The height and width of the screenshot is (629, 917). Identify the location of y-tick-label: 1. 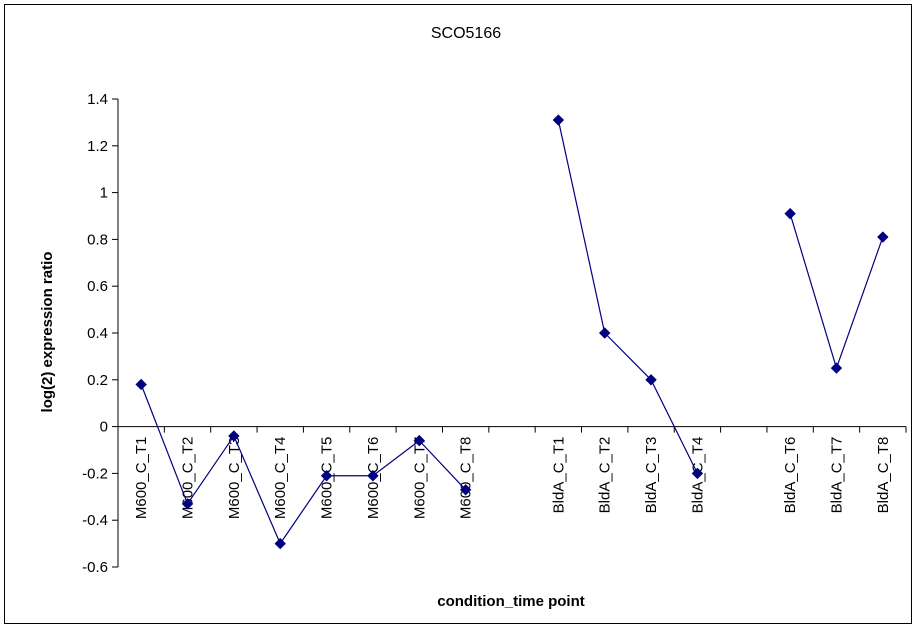
(104, 193).